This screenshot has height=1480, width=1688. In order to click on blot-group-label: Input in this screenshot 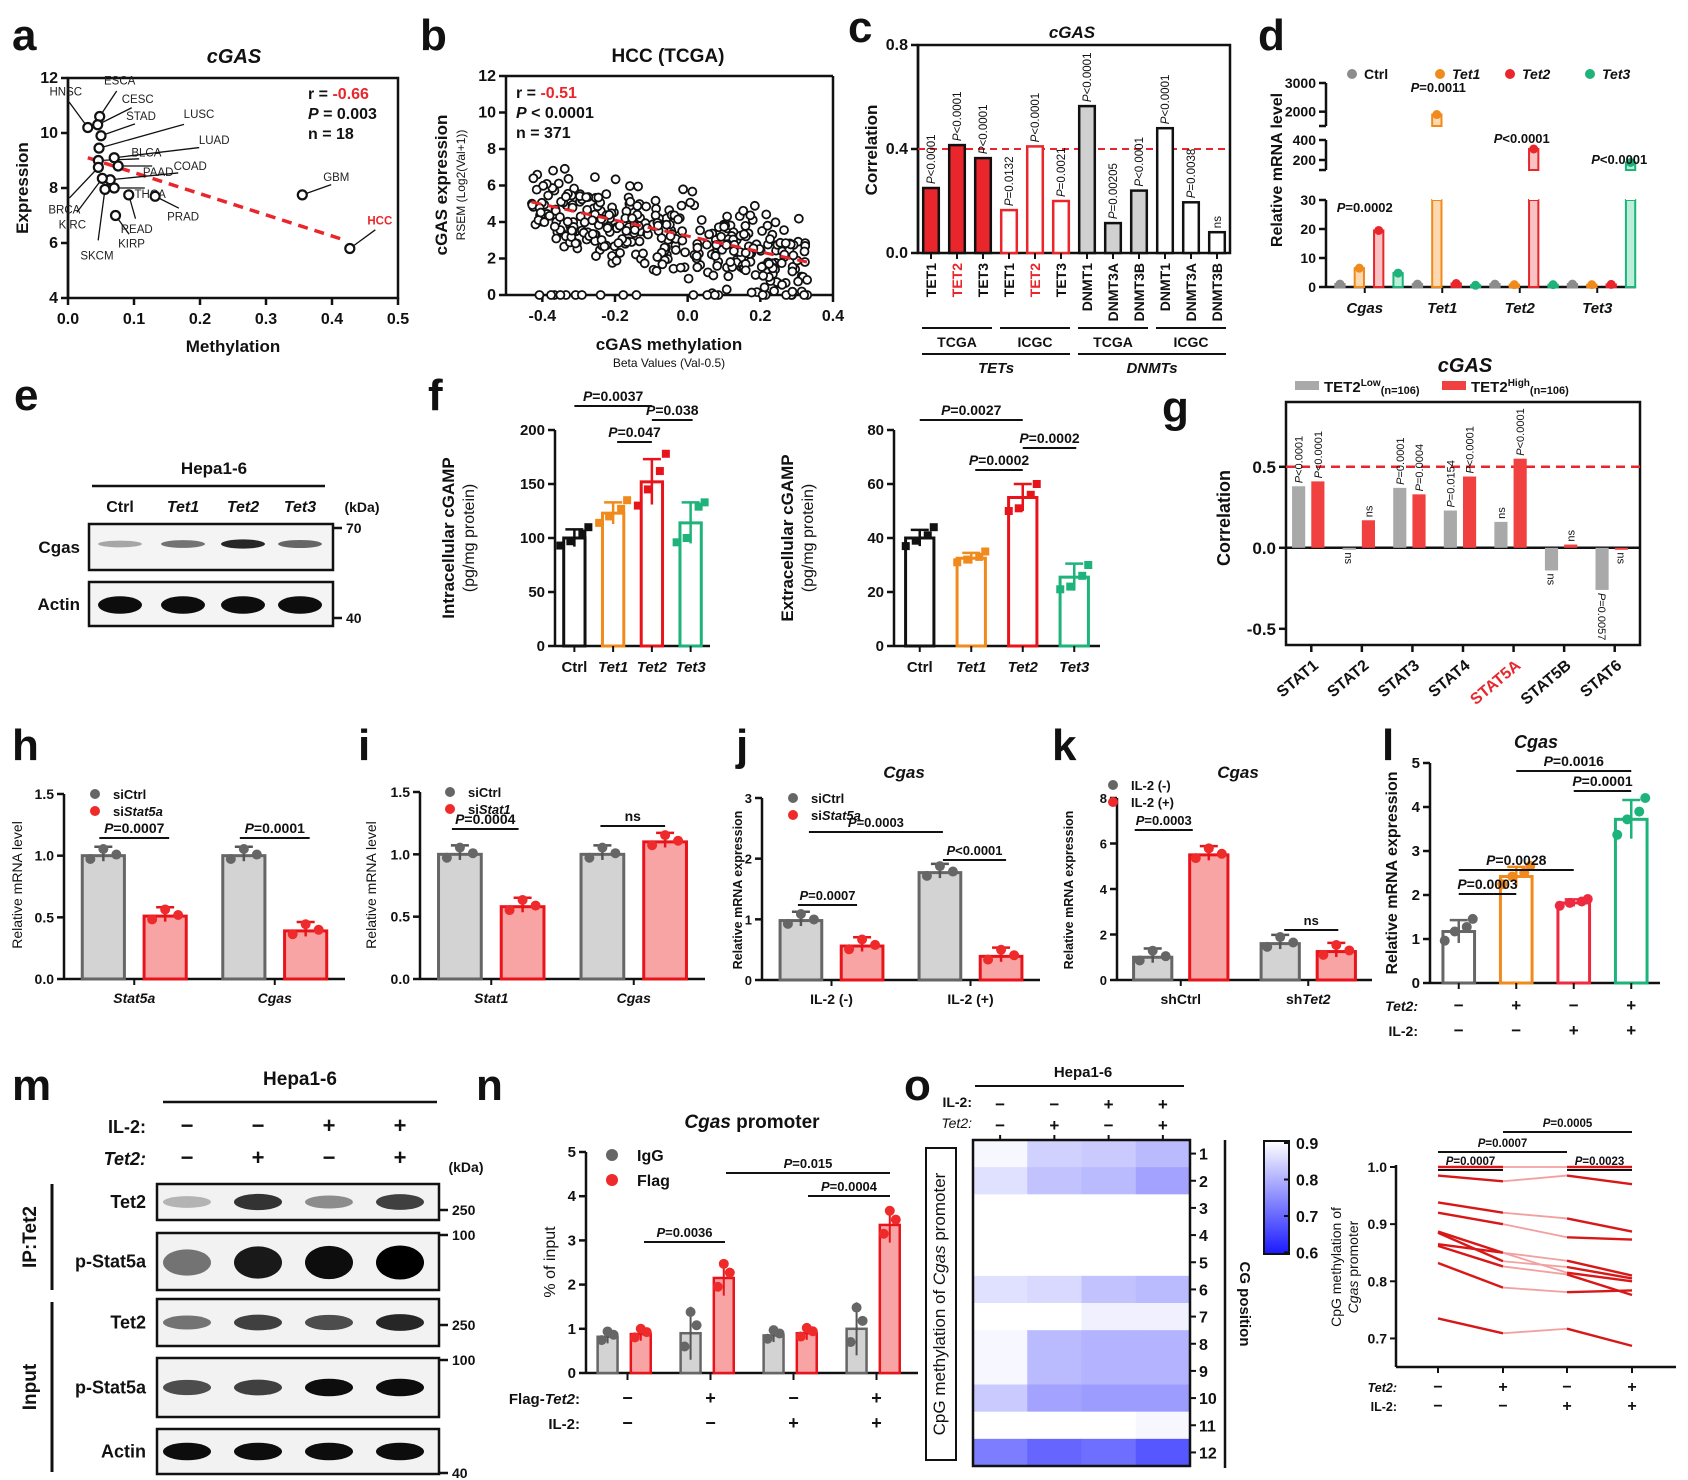, I will do `click(30, 1386)`.